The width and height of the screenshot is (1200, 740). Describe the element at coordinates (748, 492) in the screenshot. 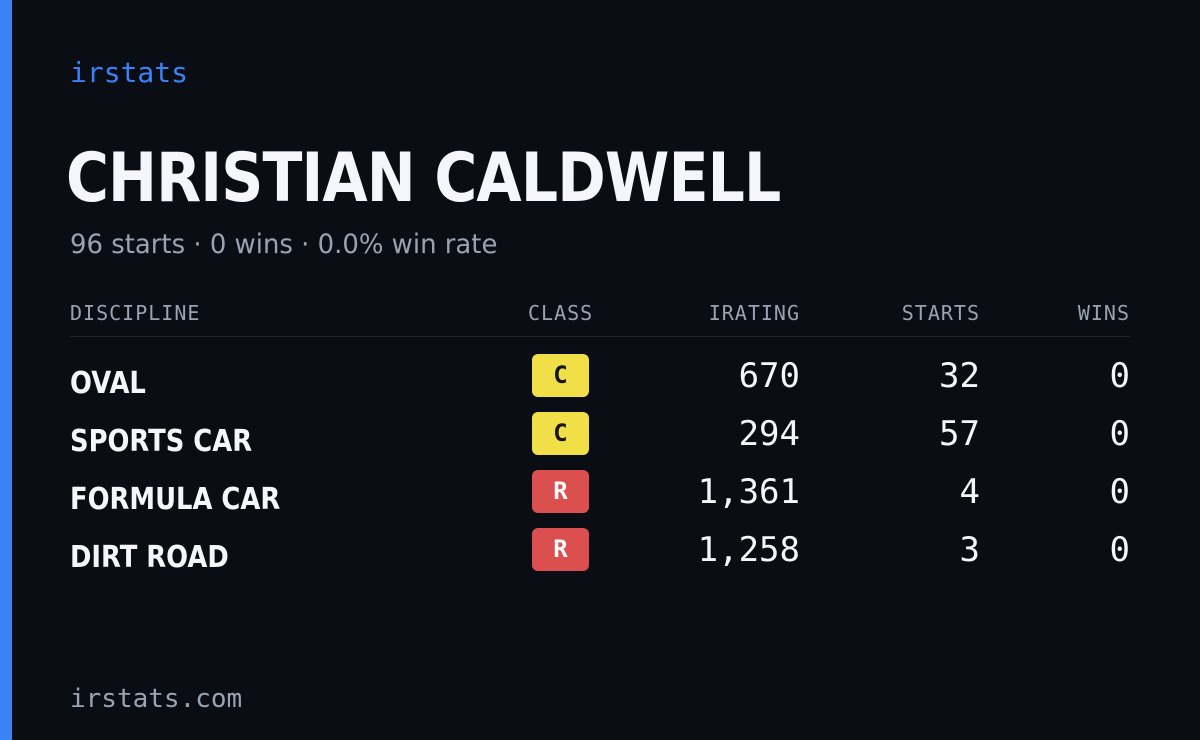

I see `irating-value: 1,361` at that location.